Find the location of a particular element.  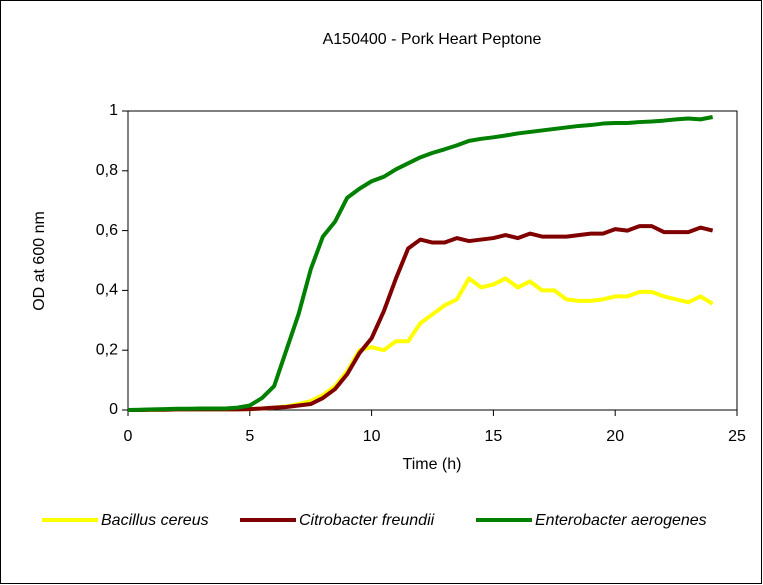

chart-title: A150400 - Pork Heart Peptone is located at coordinates (432, 39).